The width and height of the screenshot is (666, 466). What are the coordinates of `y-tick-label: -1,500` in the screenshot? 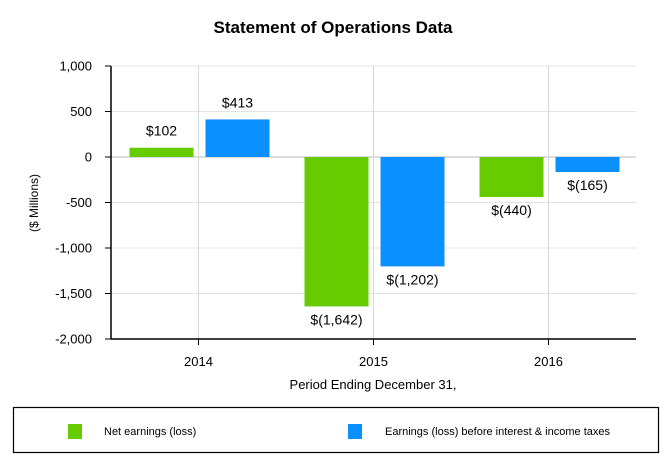 It's located at (73, 293).